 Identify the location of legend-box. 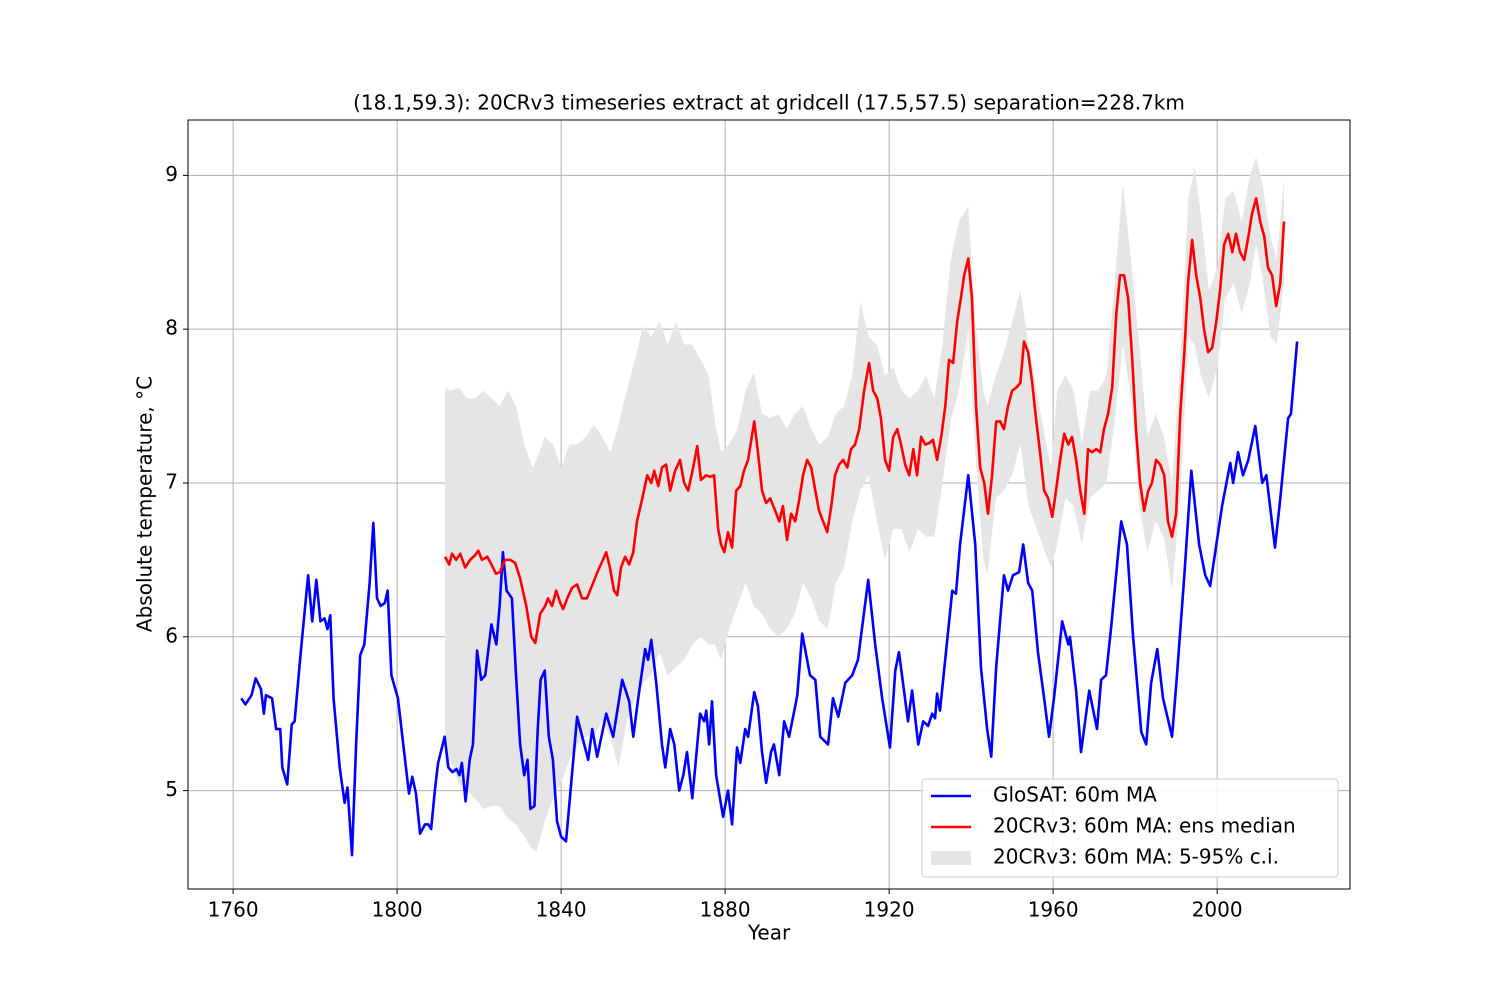
(1130, 828).